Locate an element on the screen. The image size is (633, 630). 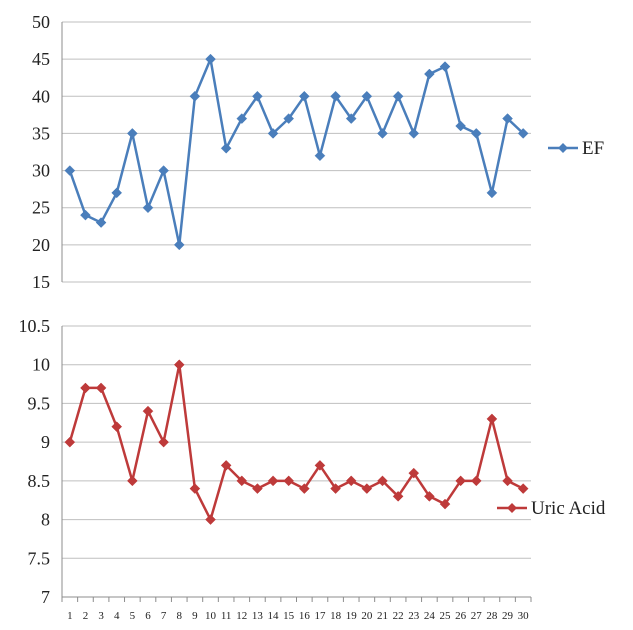
x-tick-label: 3 is located at coordinates (101, 616).